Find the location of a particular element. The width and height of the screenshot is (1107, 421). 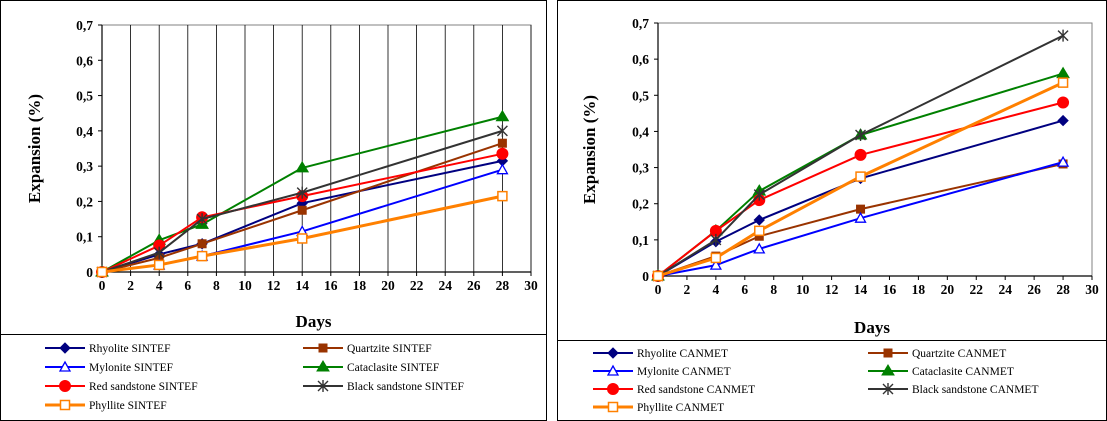

x-tick-label: 8 is located at coordinates (773, 289).